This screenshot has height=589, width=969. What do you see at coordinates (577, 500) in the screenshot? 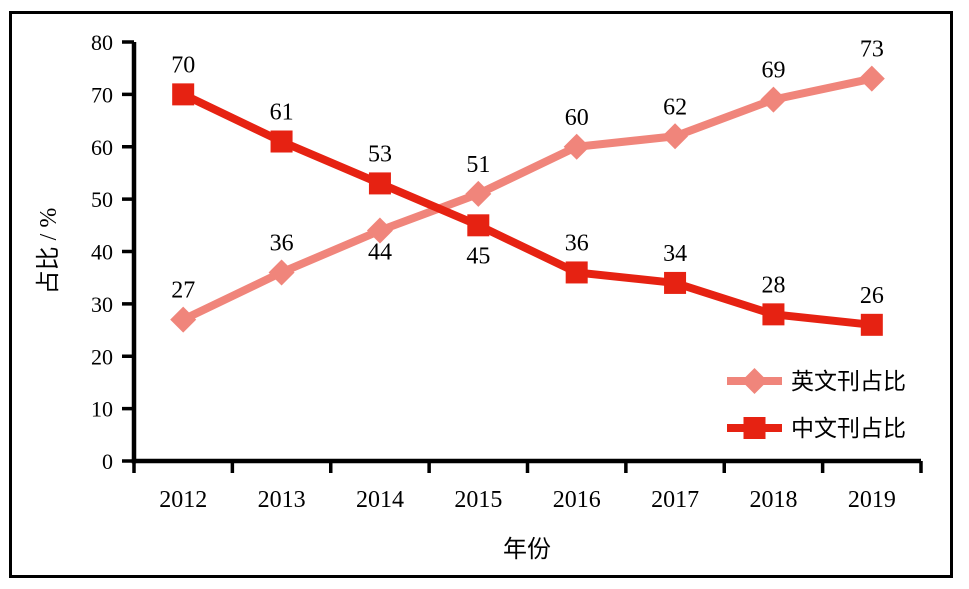
I see `x-tick-label: 2016` at bounding box center [577, 500].